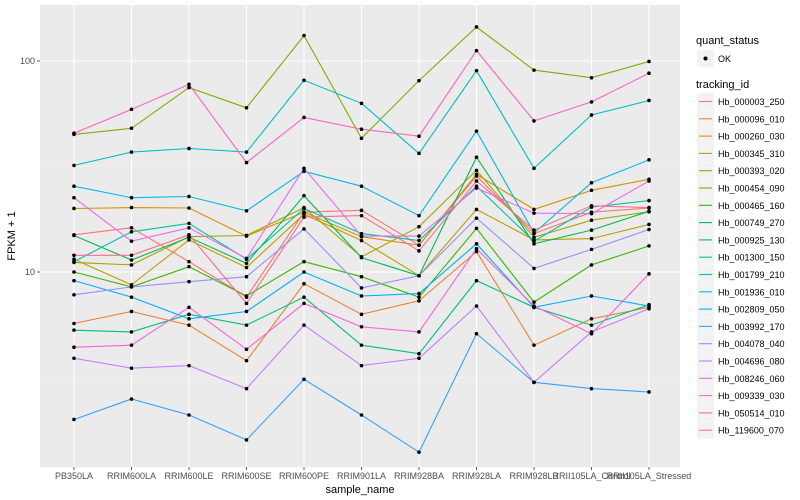 The width and height of the screenshot is (800, 500). Describe the element at coordinates (751, 275) in the screenshot. I see `legend-label: Hb_001799_210` at that location.